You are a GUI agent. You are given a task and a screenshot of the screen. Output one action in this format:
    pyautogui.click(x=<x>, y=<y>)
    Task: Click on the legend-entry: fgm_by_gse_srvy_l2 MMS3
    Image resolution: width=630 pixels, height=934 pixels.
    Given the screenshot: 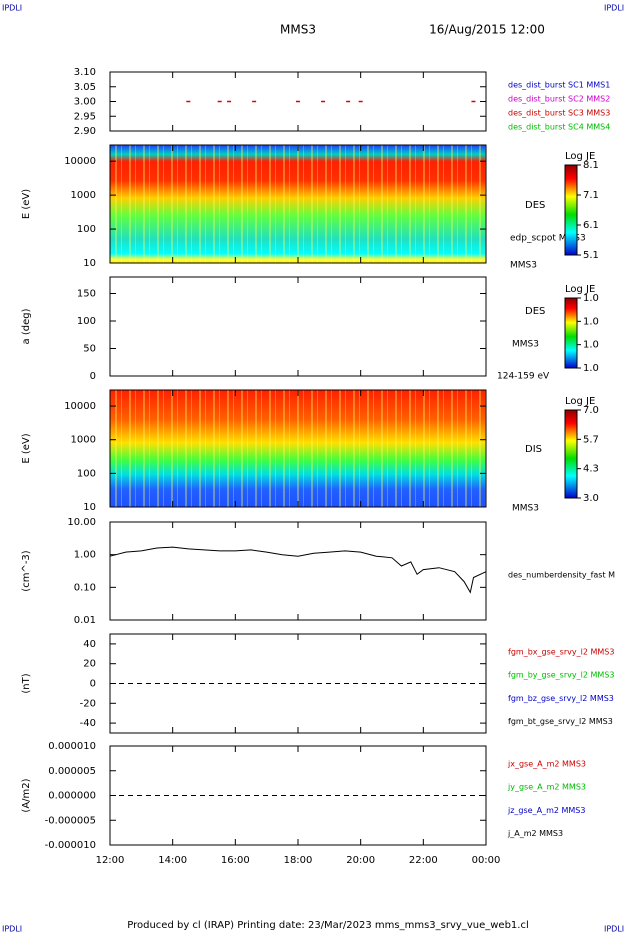 What is the action you would take?
    pyautogui.click(x=561, y=675)
    